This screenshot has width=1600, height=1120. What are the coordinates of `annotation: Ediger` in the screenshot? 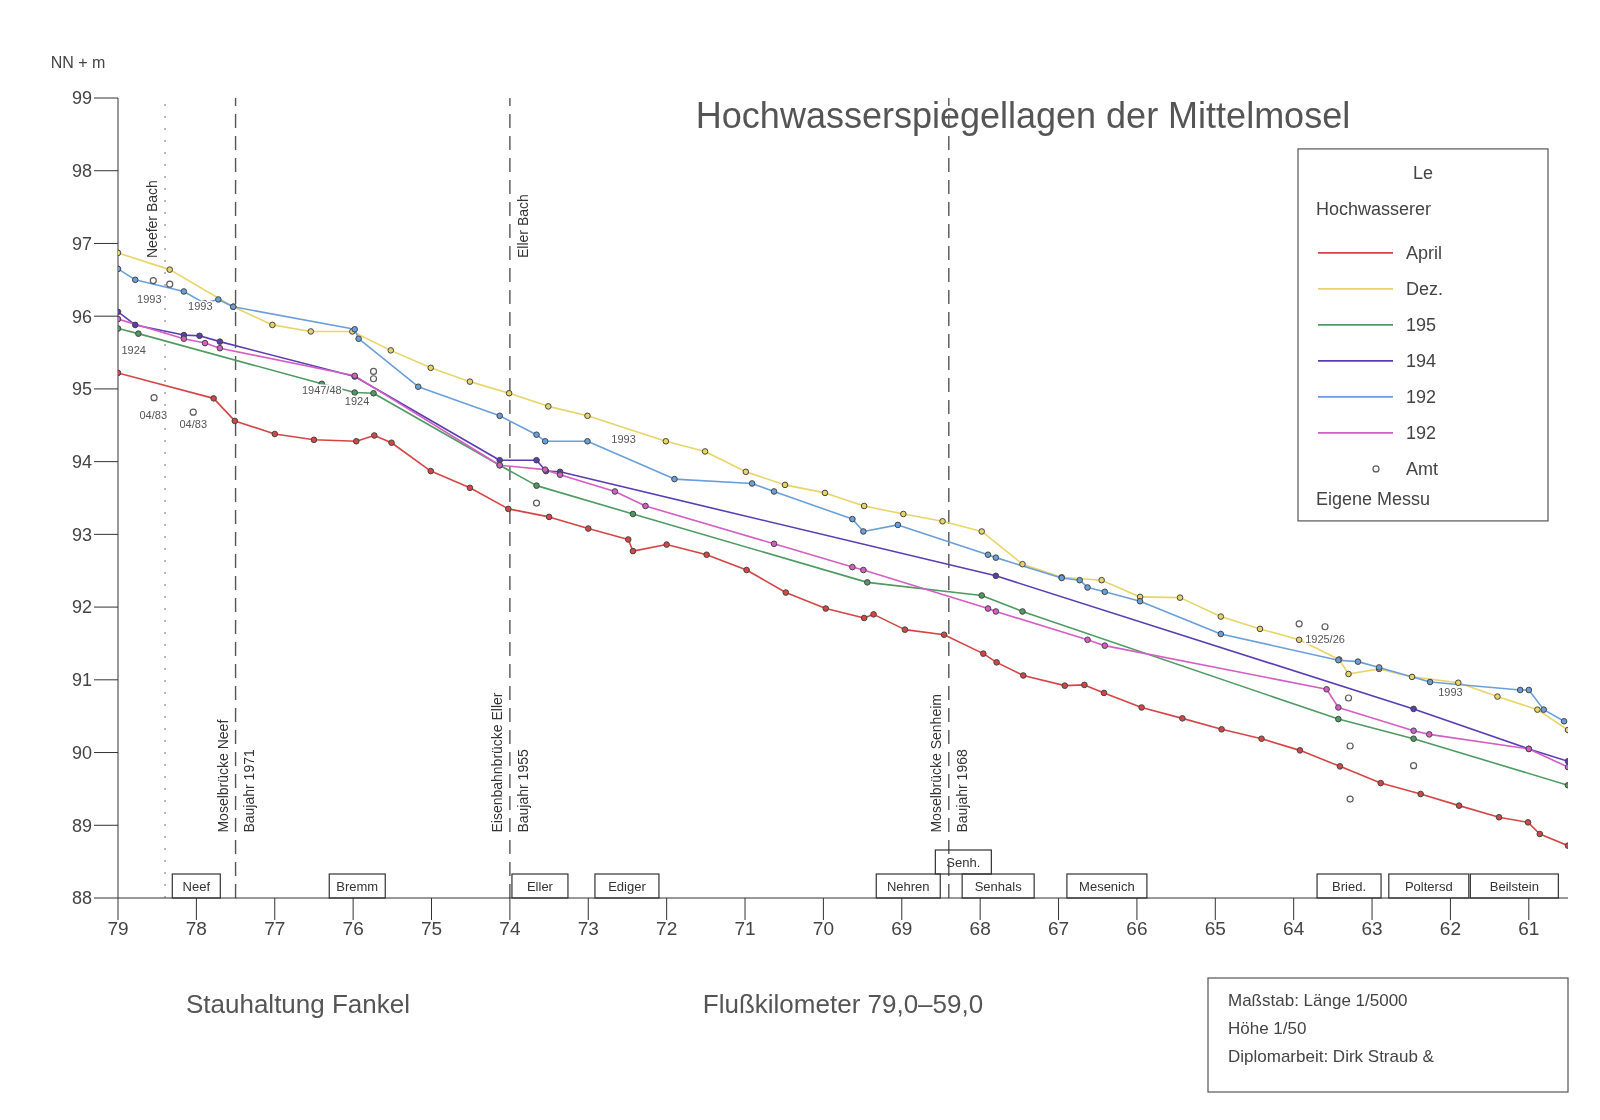 It's located at (627, 886).